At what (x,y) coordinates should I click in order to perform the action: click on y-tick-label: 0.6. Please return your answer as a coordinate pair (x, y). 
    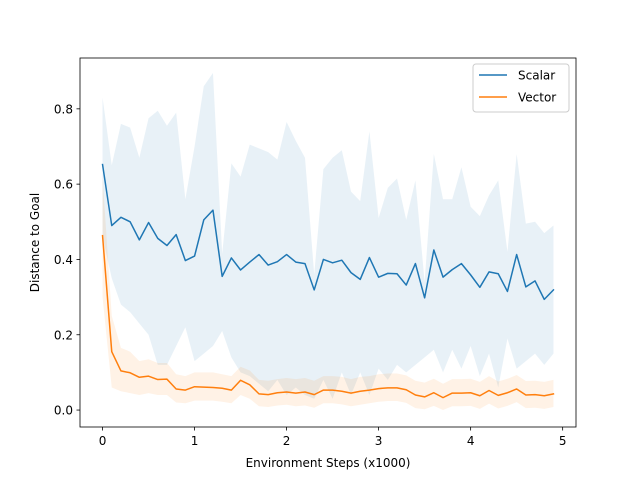
    Looking at the image, I should click on (63, 185).